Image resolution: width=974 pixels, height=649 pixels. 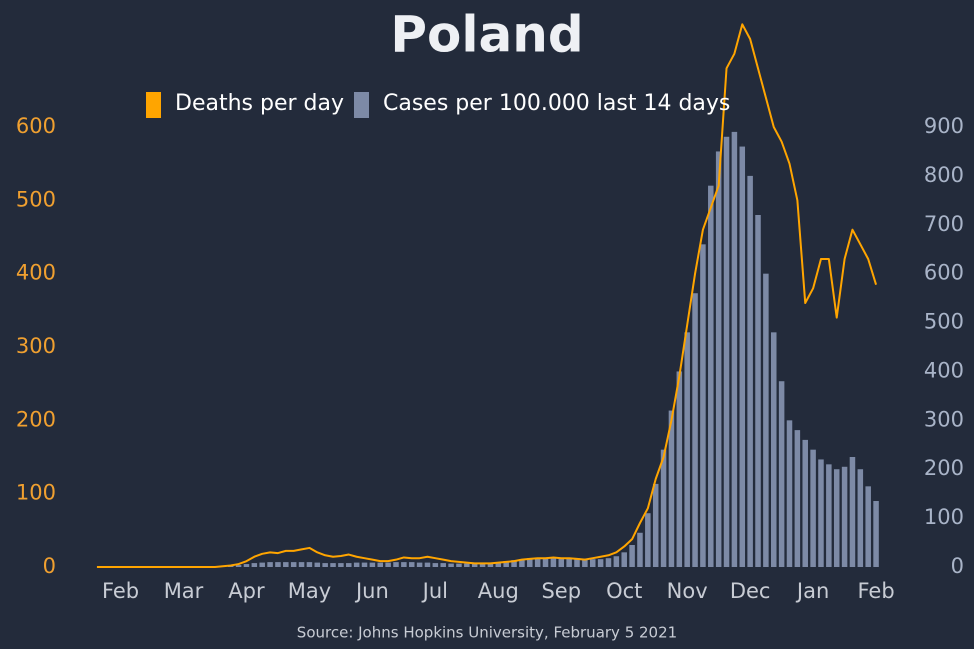 I want to click on y2-tick-label: 900, so click(x=944, y=126).